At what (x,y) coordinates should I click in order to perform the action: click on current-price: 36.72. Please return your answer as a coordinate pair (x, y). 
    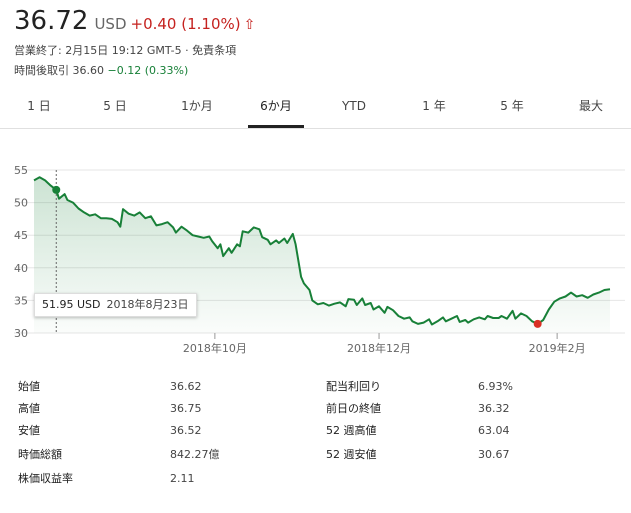
    Looking at the image, I should click on (51, 21).